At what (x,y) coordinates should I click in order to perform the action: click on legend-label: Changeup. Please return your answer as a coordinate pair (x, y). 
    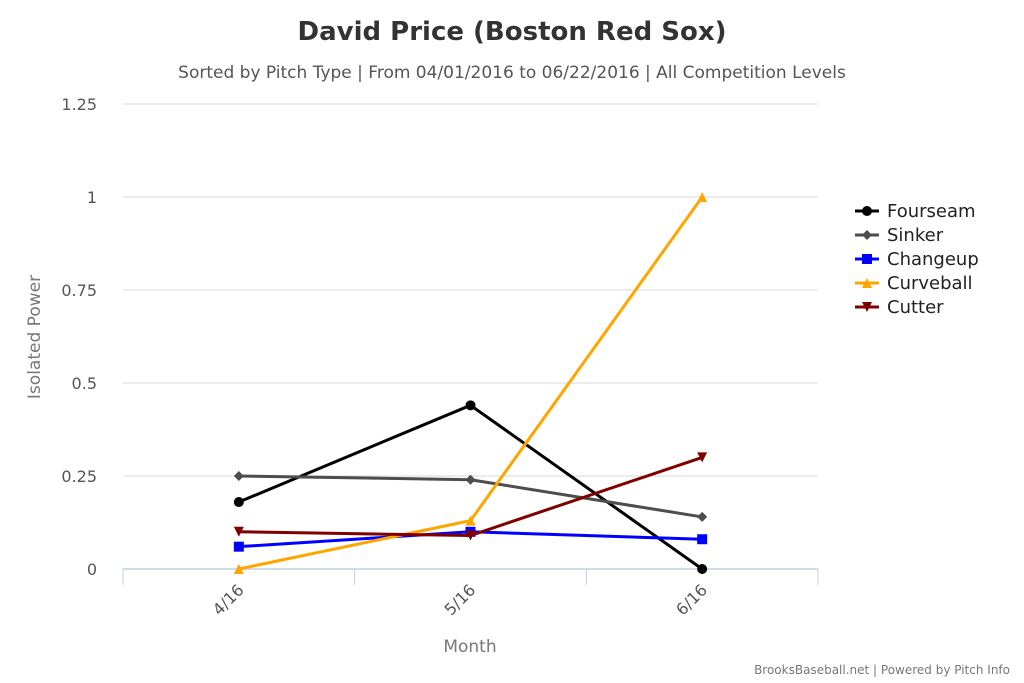
    Looking at the image, I should click on (933, 259).